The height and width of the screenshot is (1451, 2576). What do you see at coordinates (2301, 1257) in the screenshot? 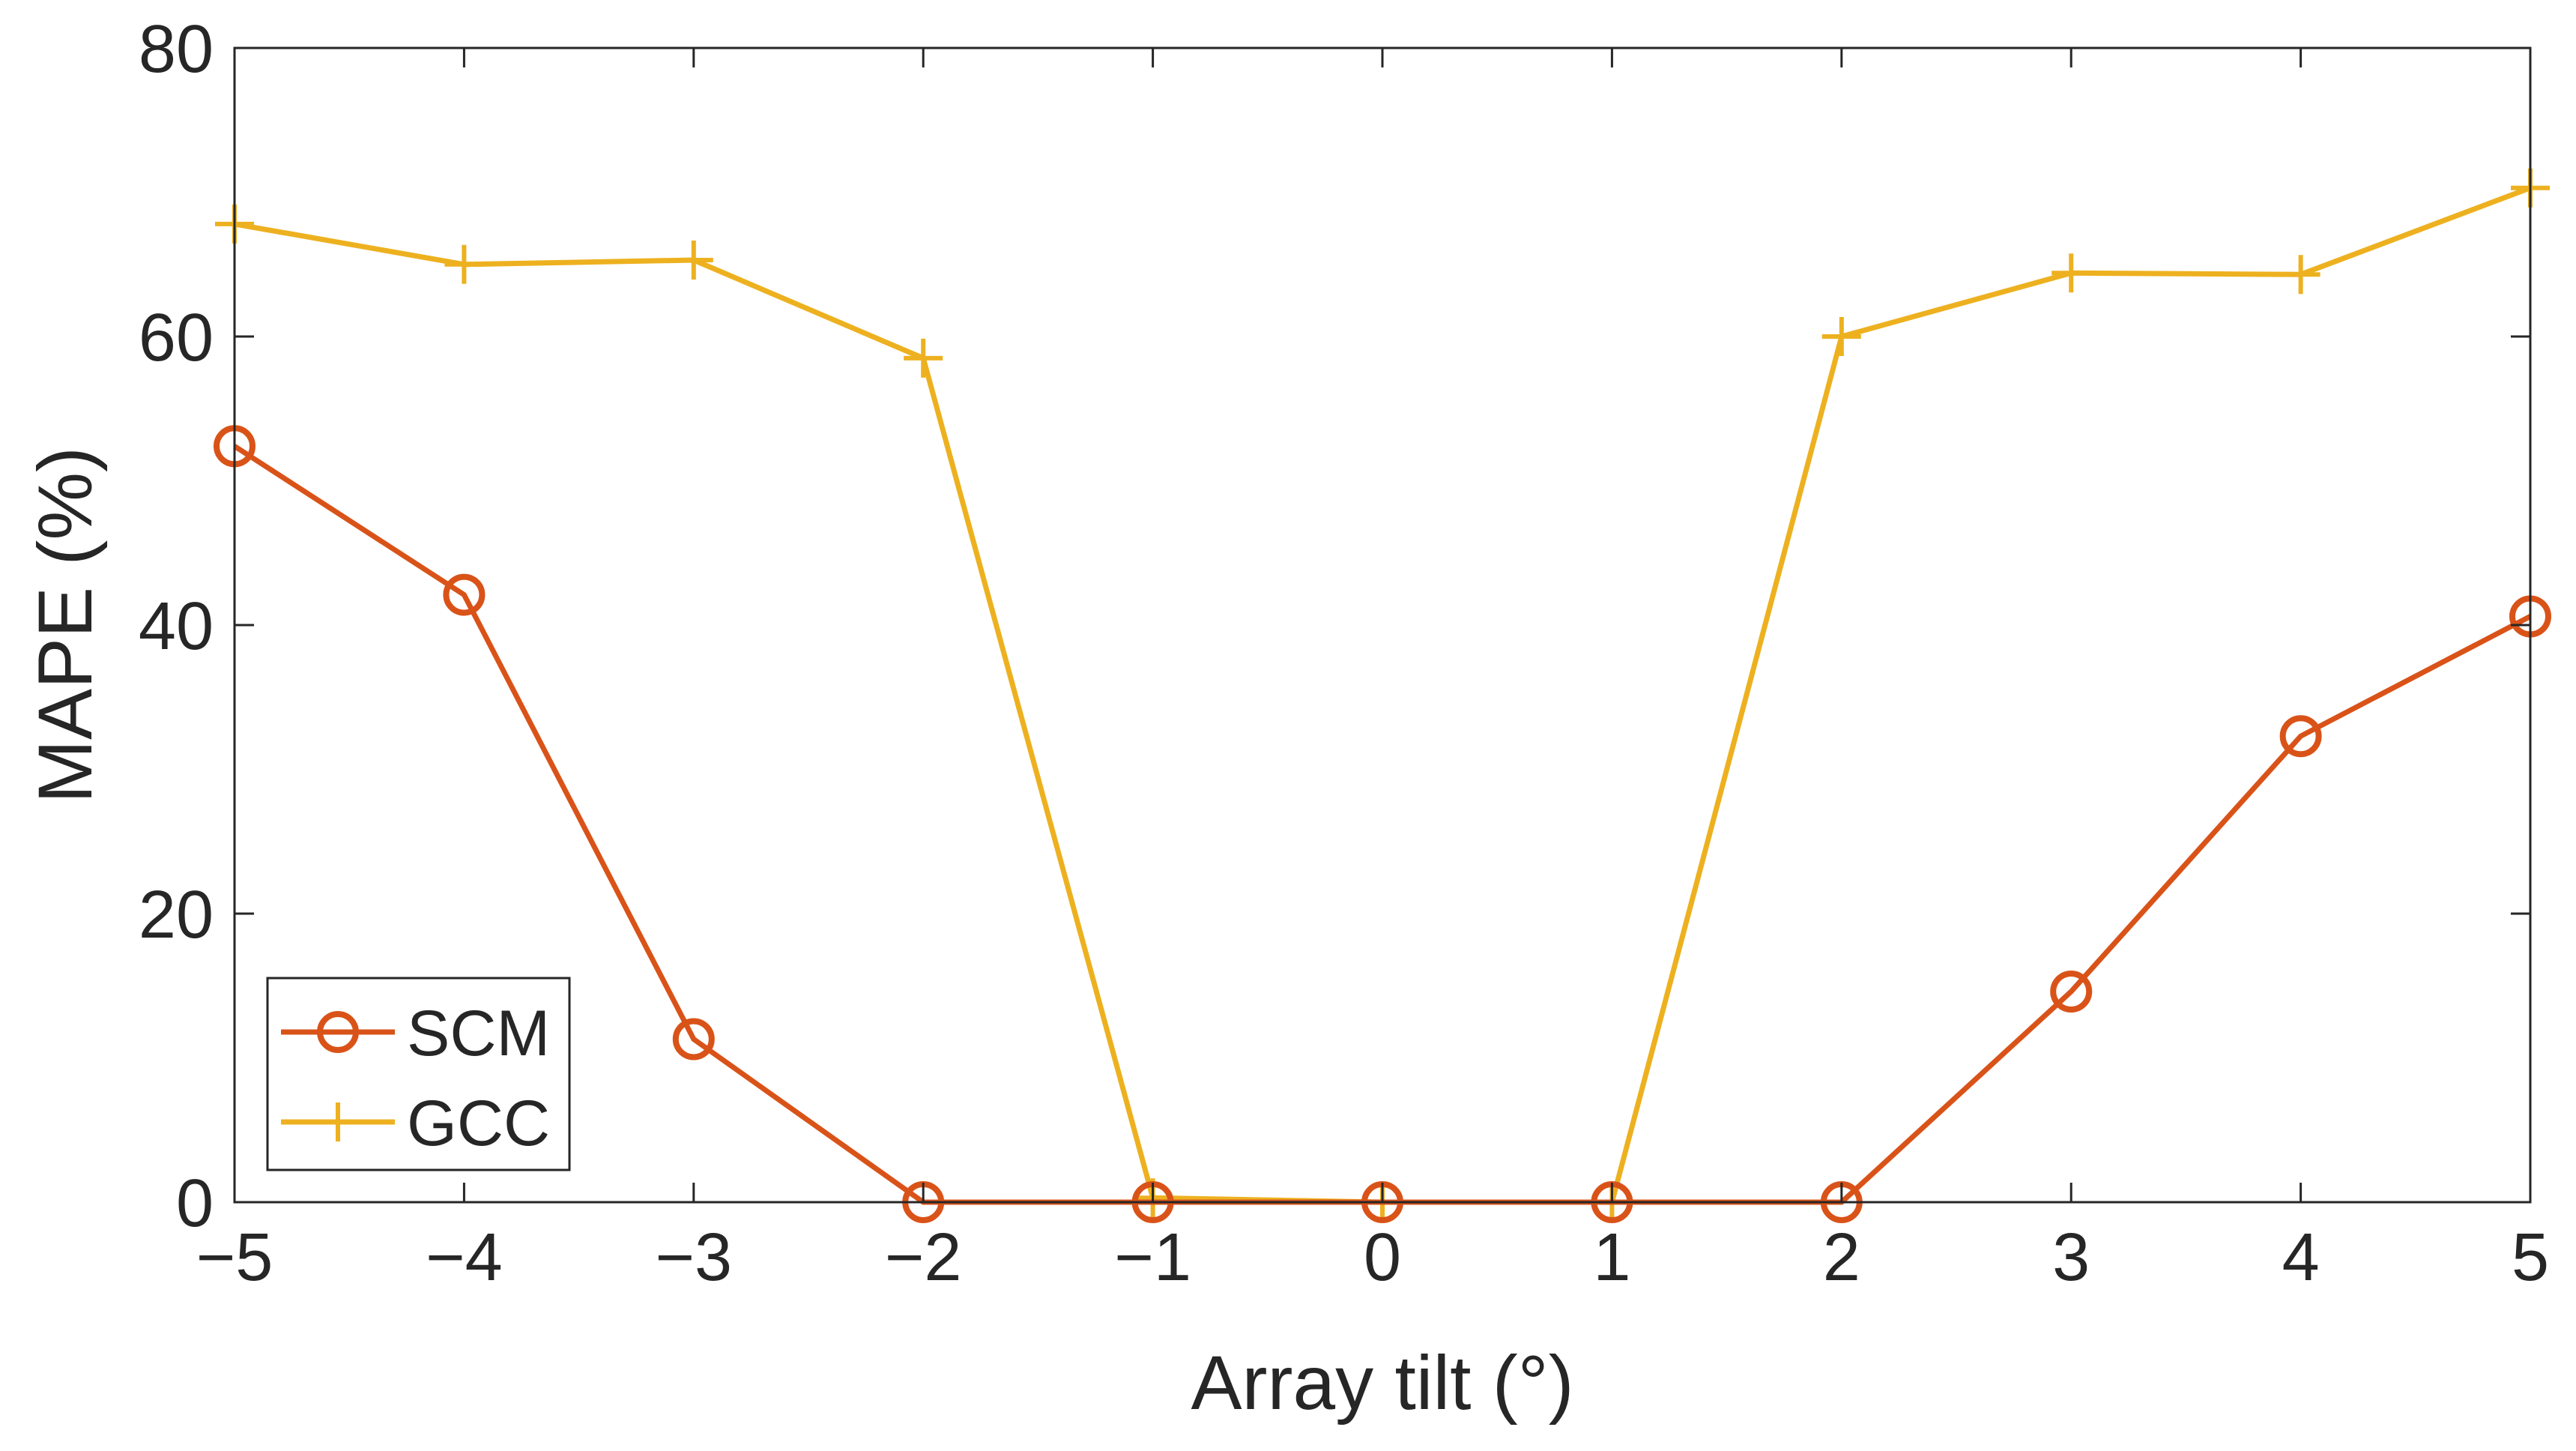
I see `x-tick-label: 4` at bounding box center [2301, 1257].